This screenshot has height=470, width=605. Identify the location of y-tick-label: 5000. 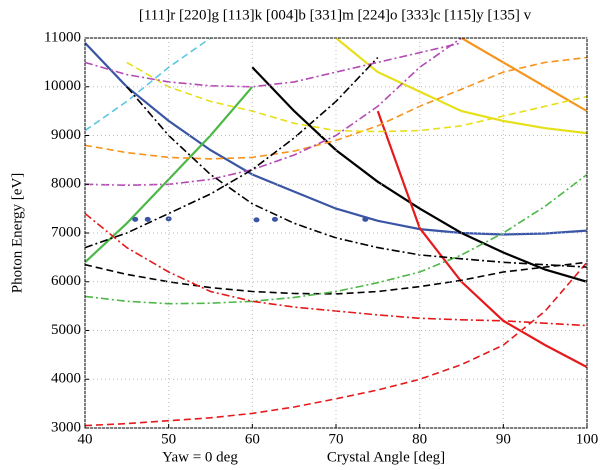
(66, 330).